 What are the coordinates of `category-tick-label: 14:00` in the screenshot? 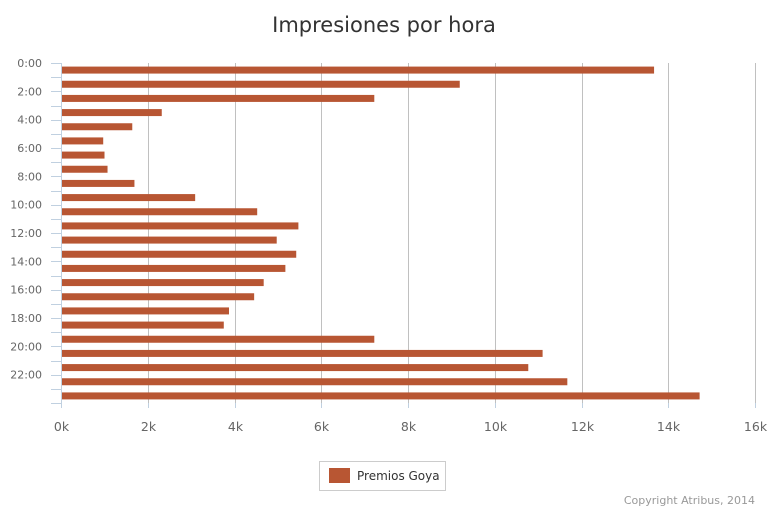 It's located at (26, 261).